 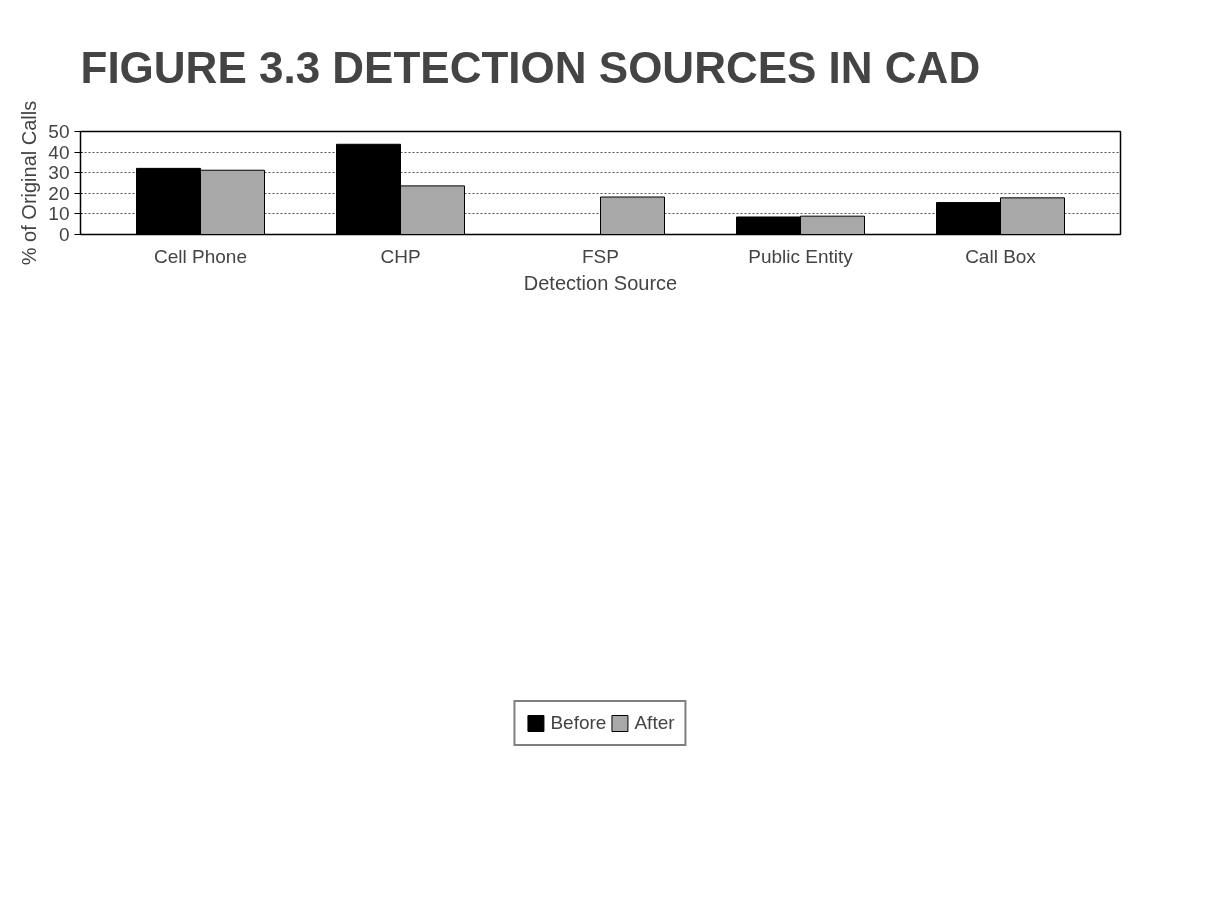 What do you see at coordinates (1001, 256) in the screenshot?
I see `x-tick-label: Call Box` at bounding box center [1001, 256].